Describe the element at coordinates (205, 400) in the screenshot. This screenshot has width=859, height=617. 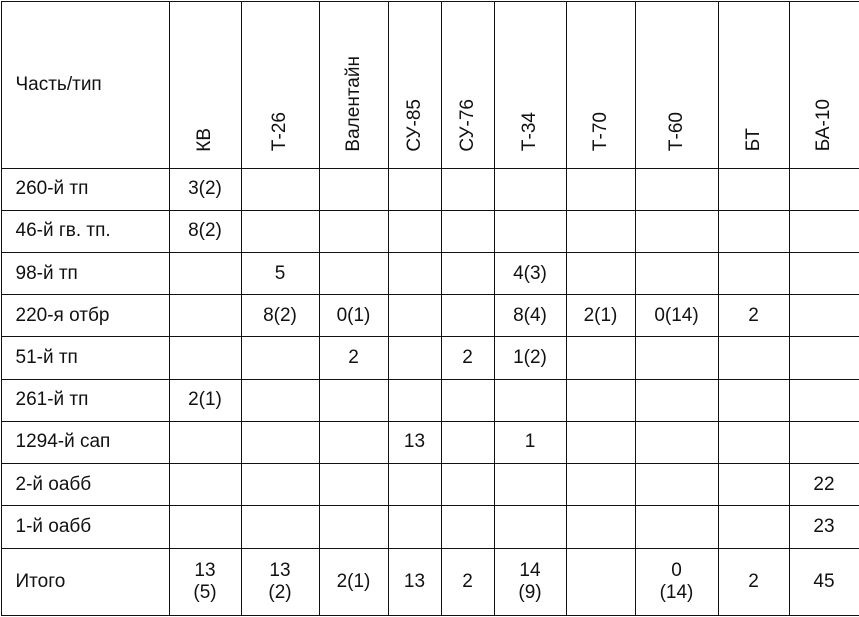
I see `cell: 2(1)` at that location.